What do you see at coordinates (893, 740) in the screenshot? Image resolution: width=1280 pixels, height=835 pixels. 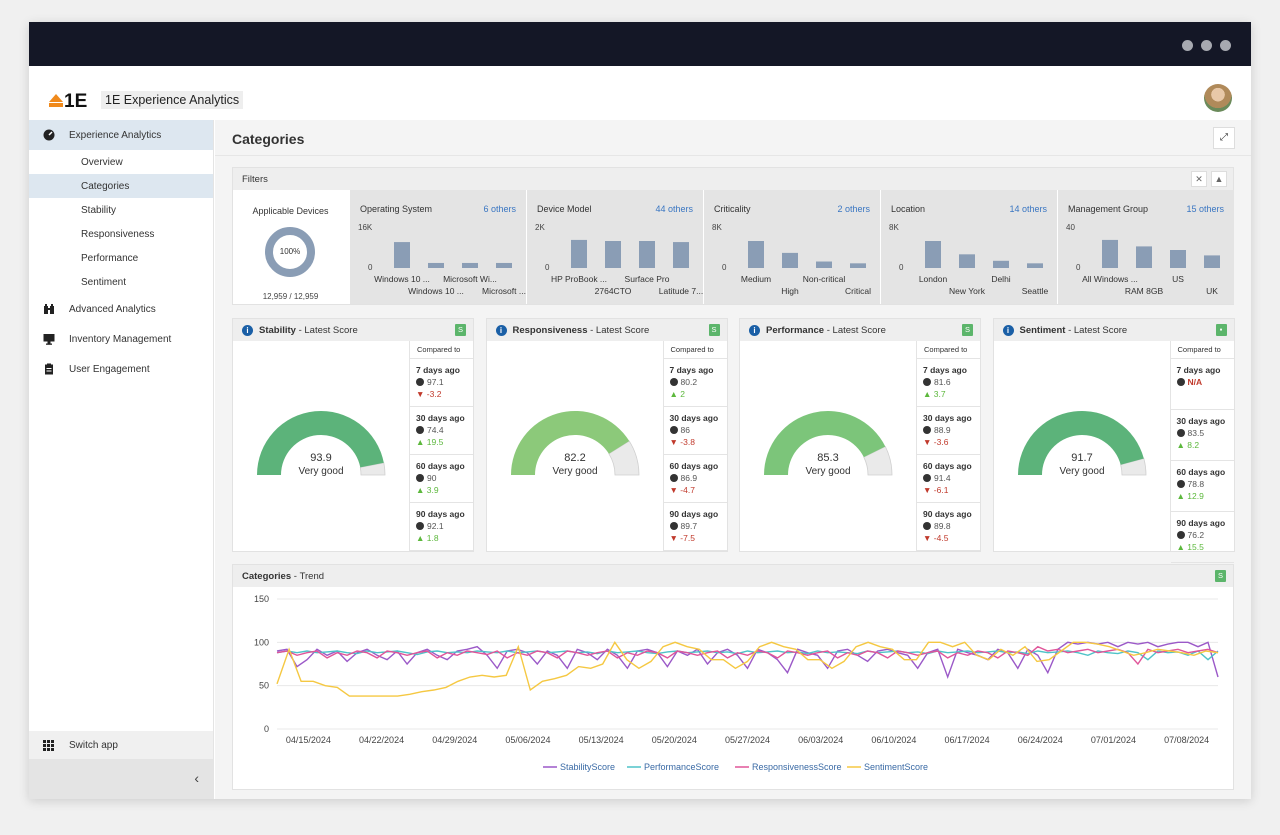 I see `trend-xtick-label: 06/10/2024` at bounding box center [893, 740].